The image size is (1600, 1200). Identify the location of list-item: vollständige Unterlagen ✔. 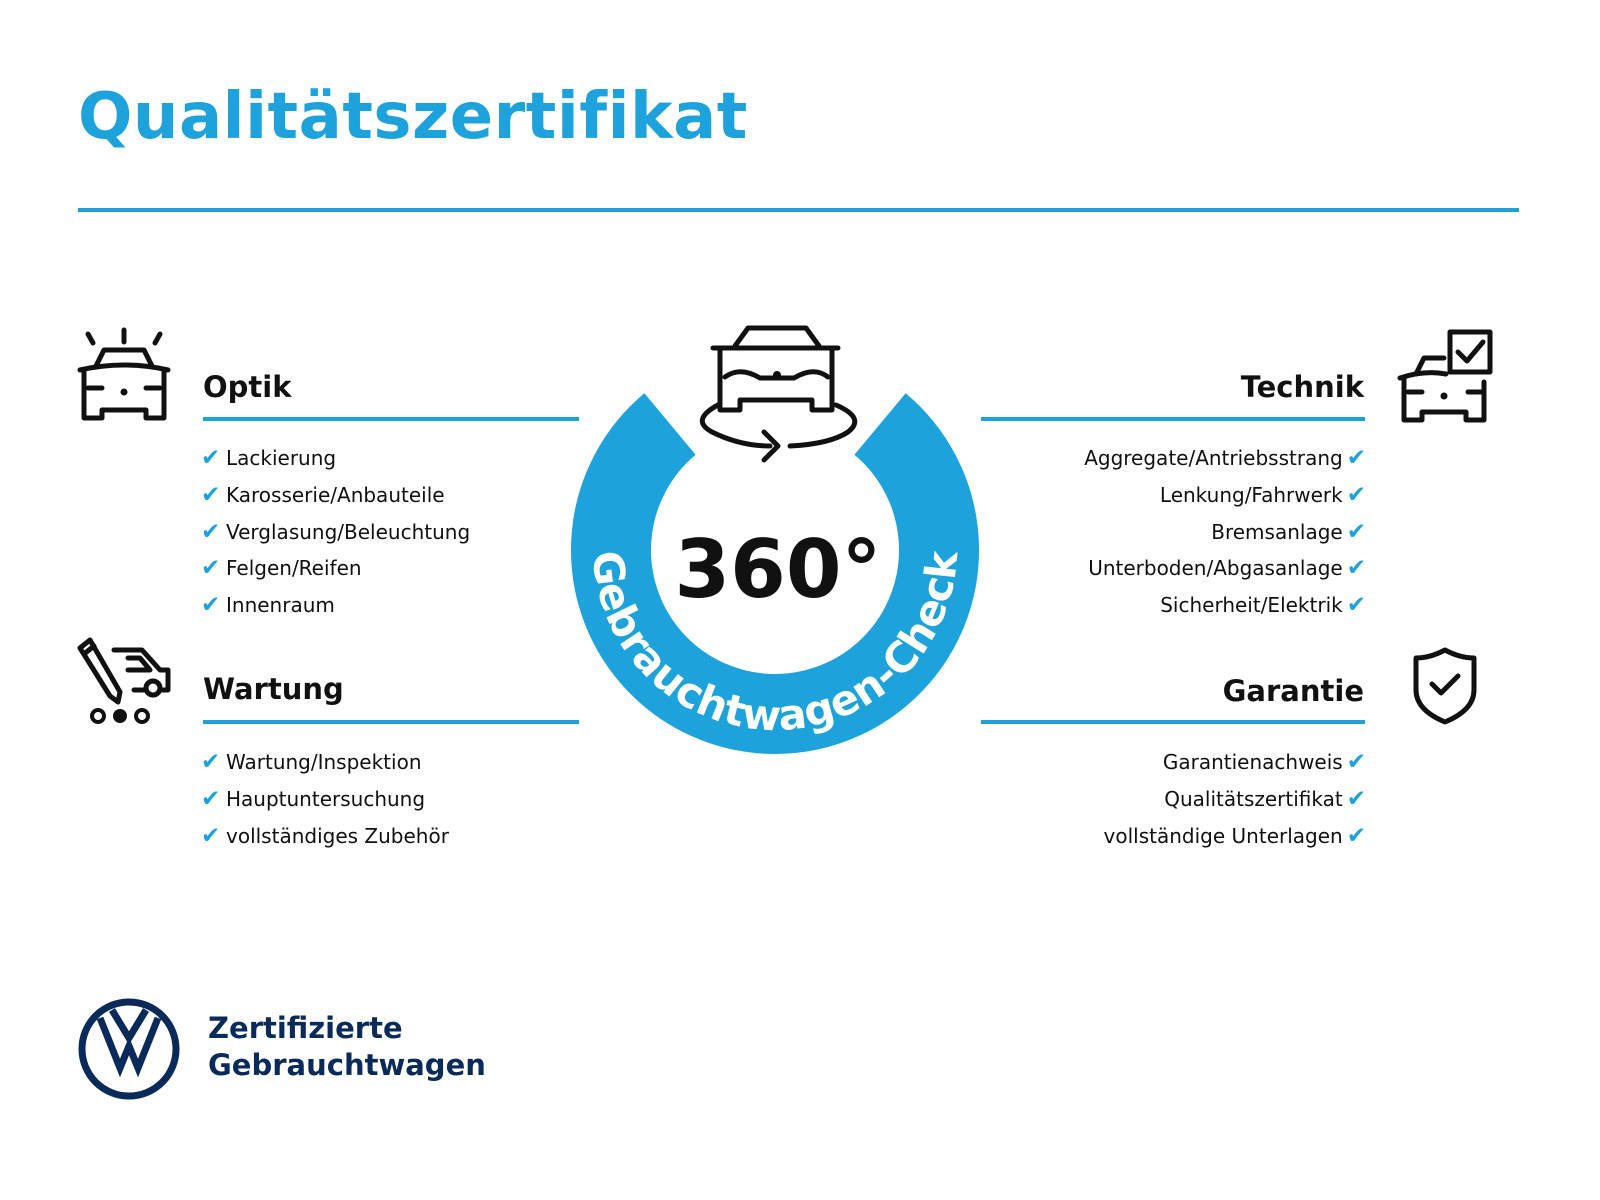
(1235, 836).